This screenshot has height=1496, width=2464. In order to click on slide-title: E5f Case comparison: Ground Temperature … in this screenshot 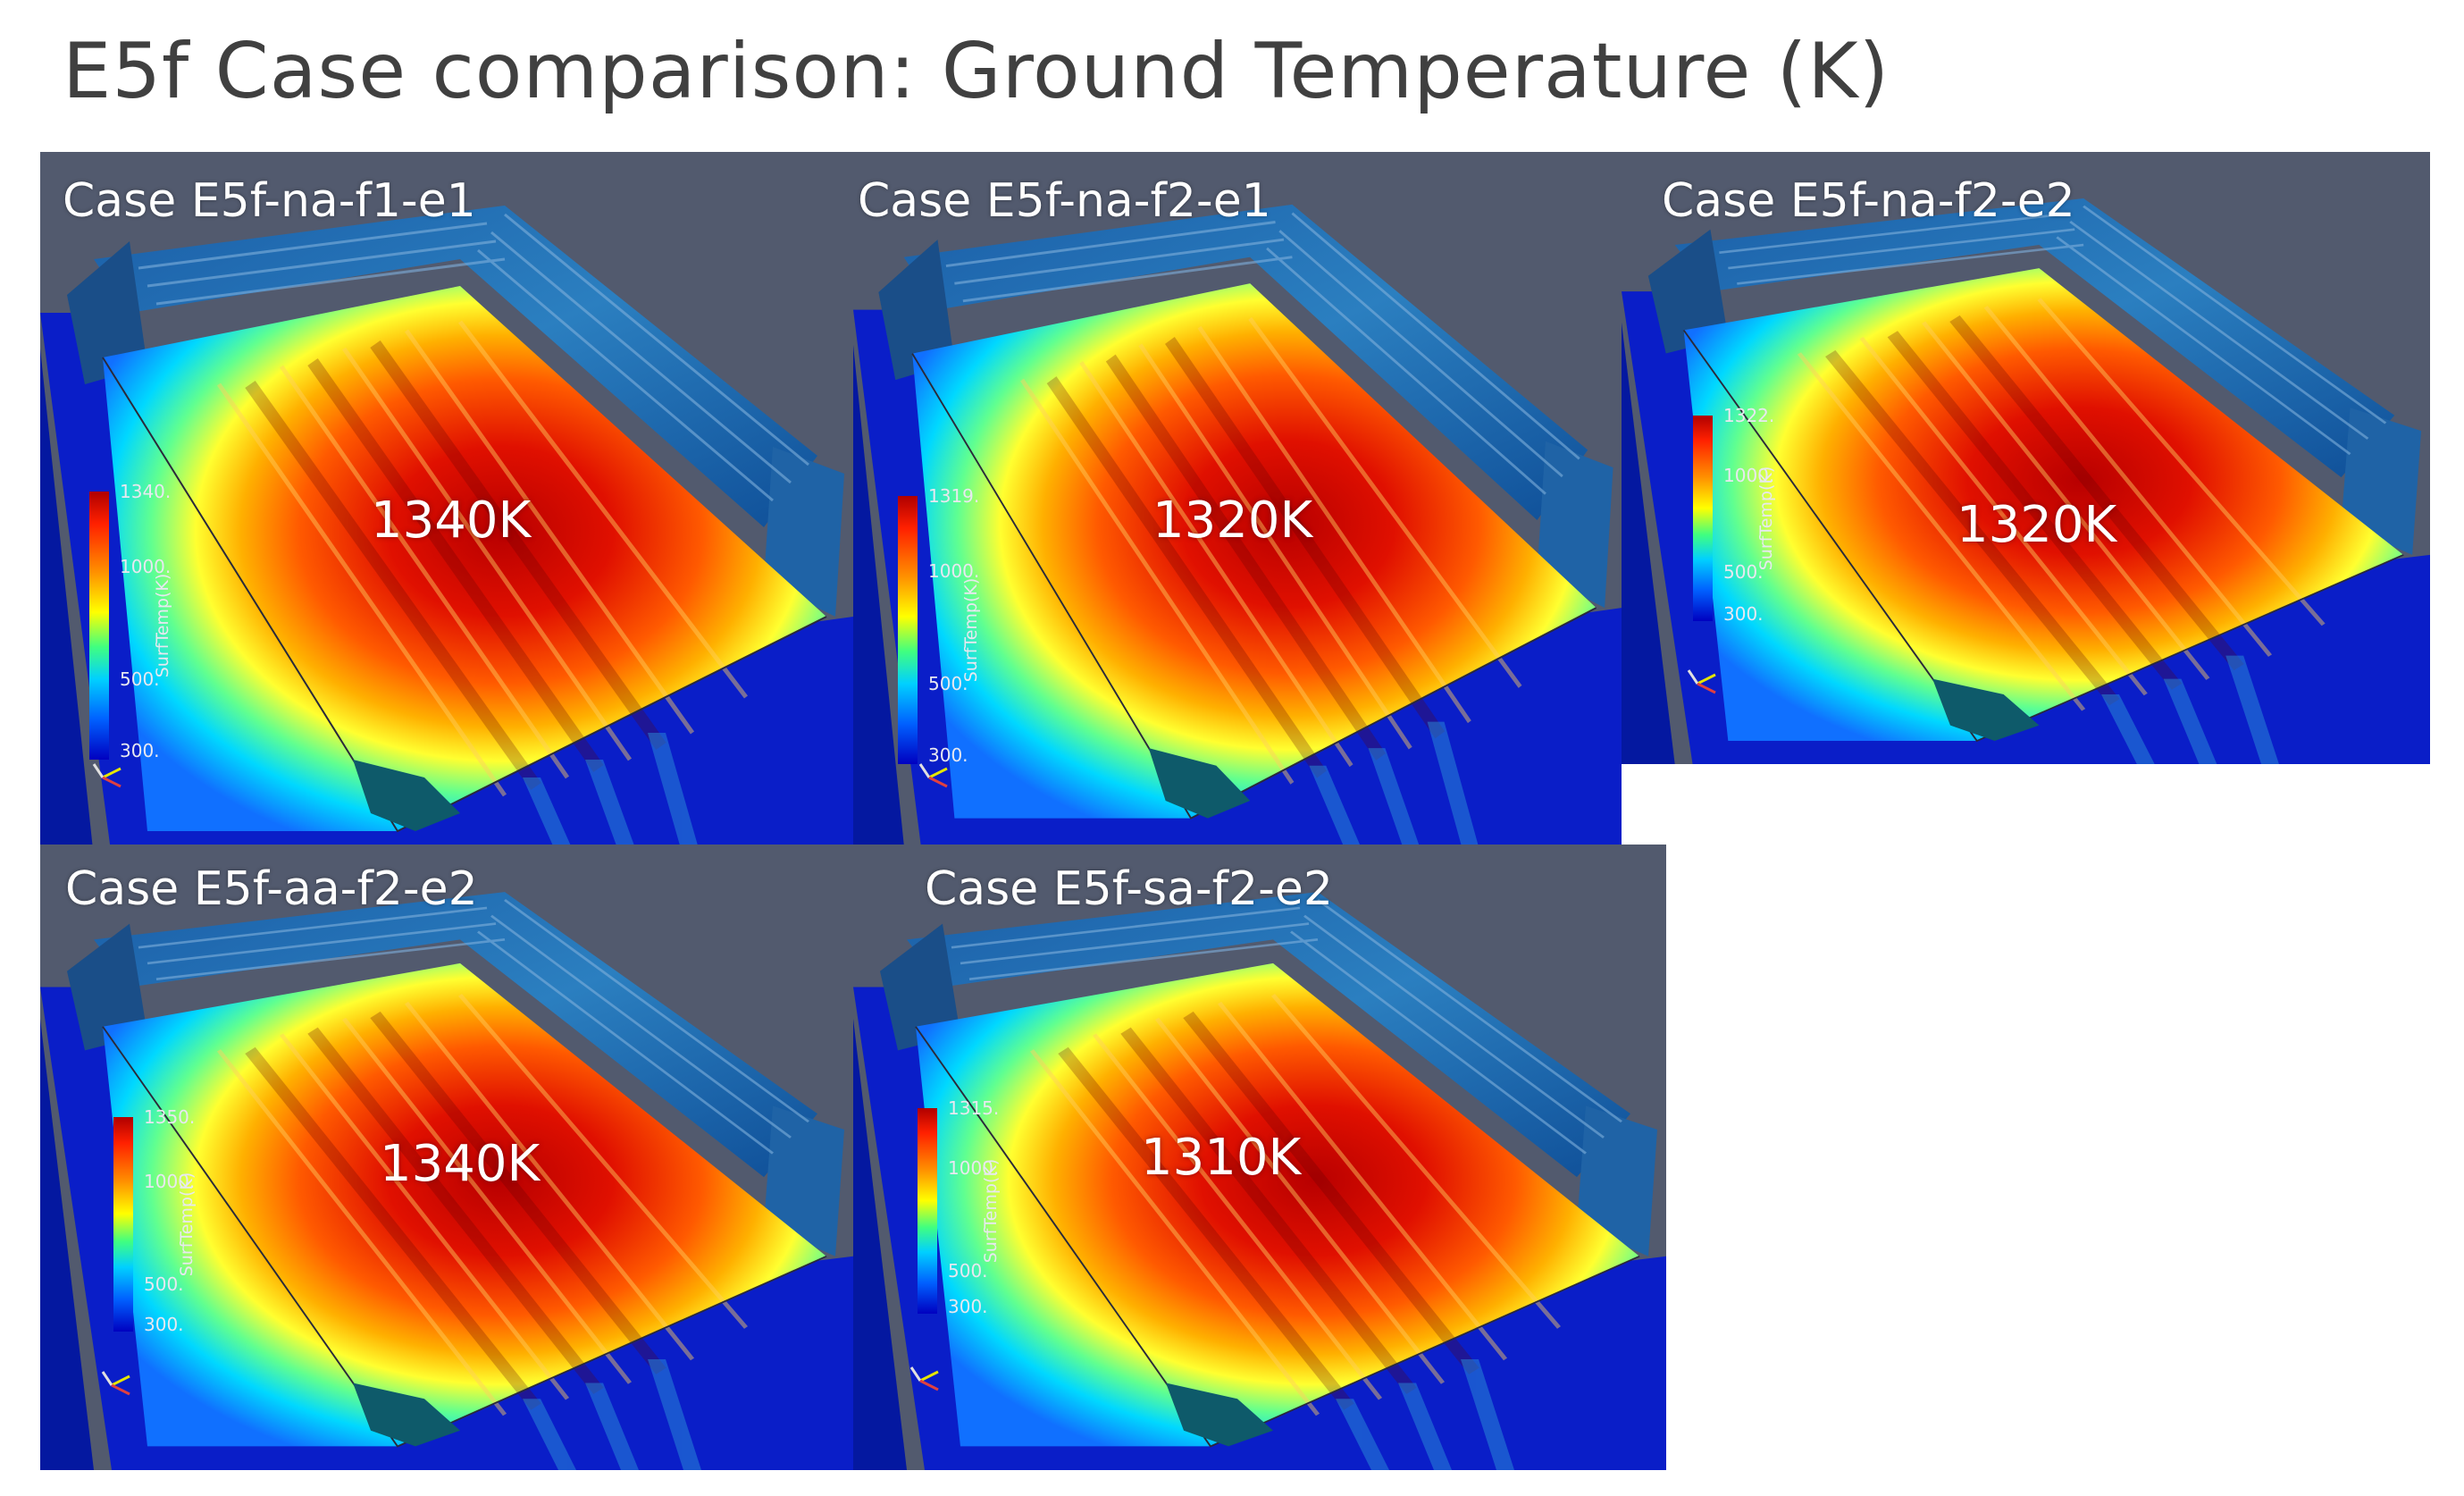, I will do `click(976, 71)`.